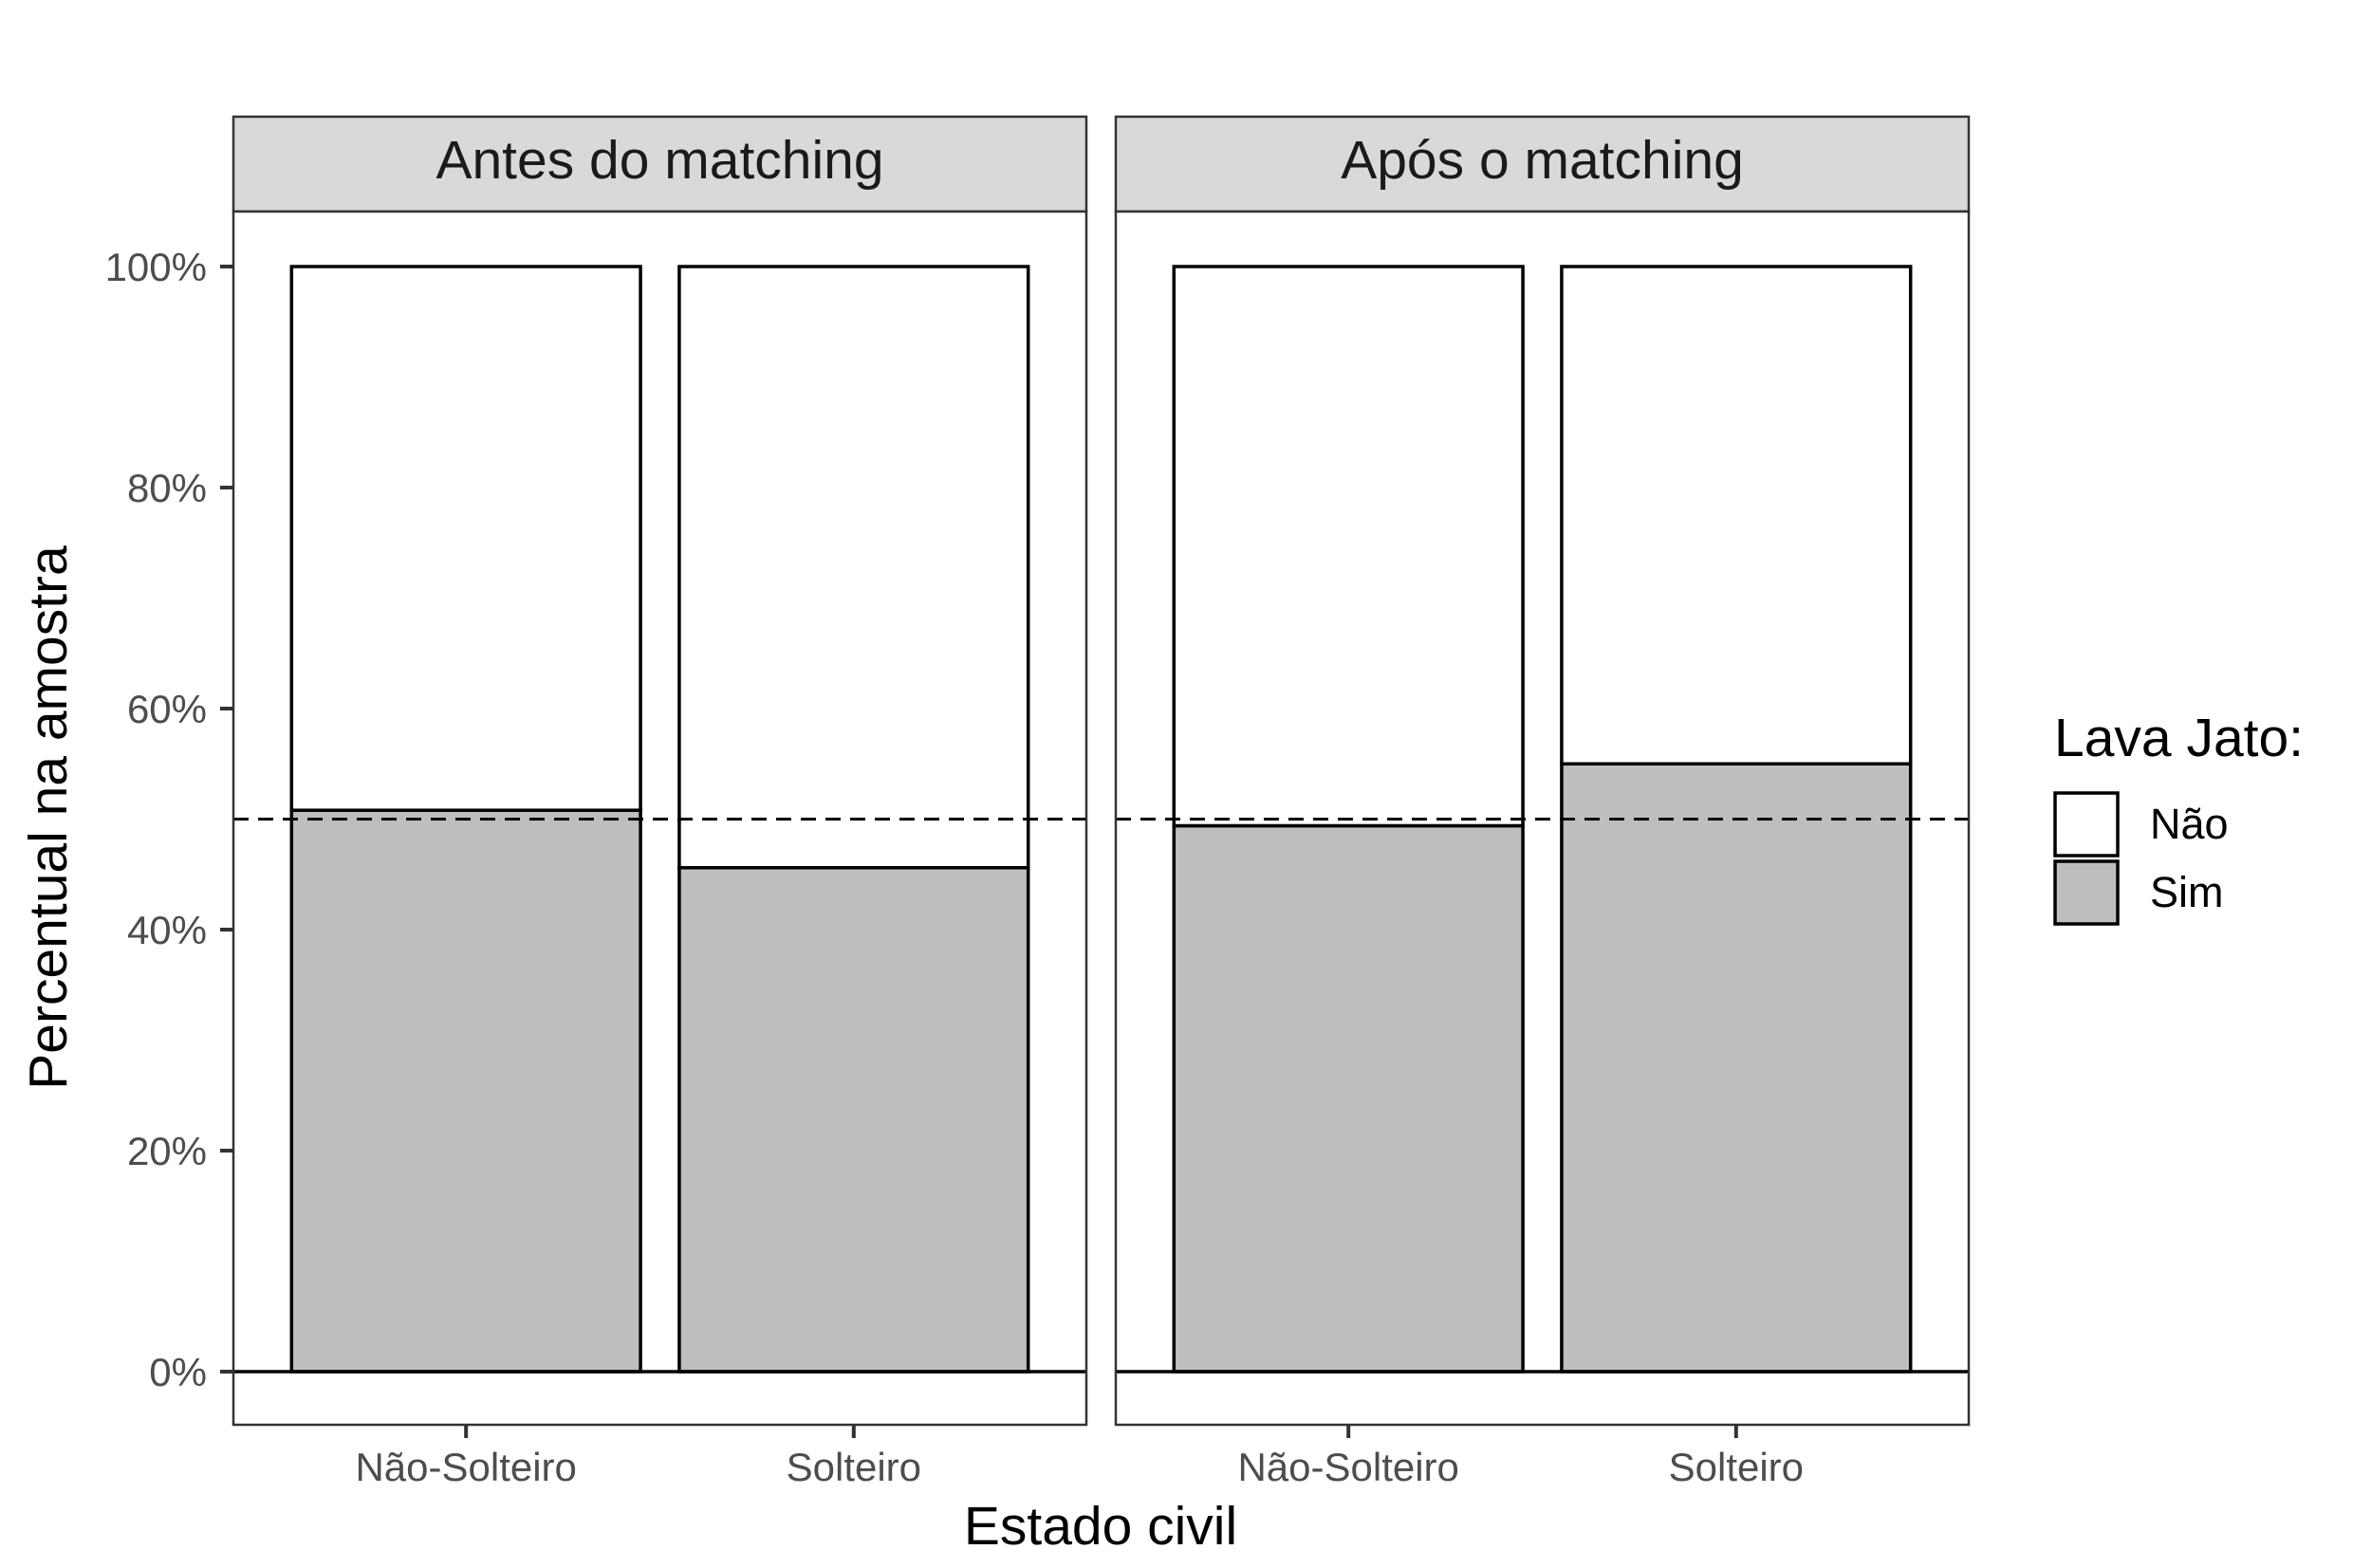 This screenshot has width=2353, height=1568. Describe the element at coordinates (1542, 161) in the screenshot. I see `facet-title: Após o matching` at that location.